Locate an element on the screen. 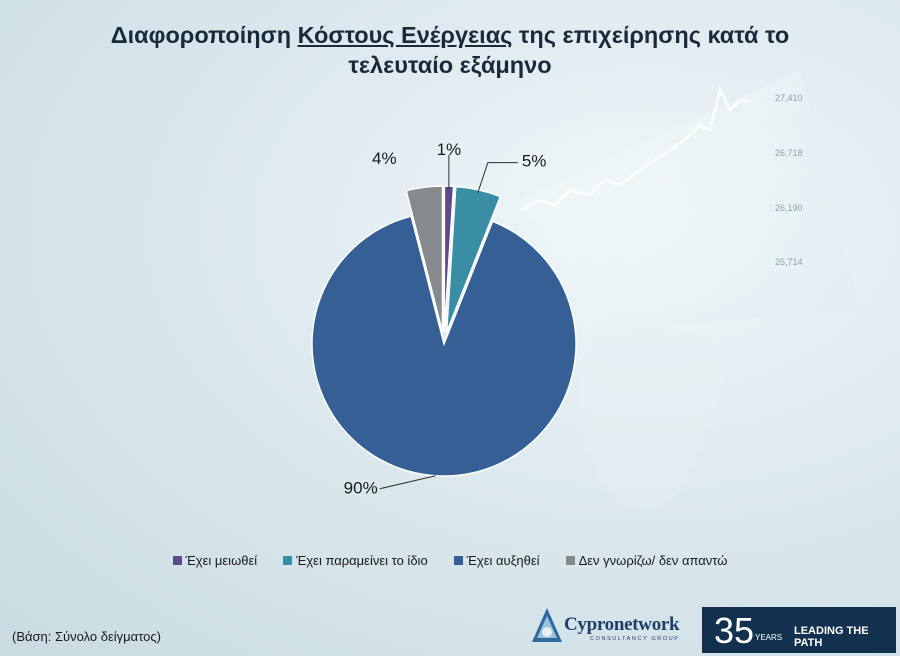  anniversary-badge: 35 YEARS LEADING THE PATH is located at coordinates (799, 630).